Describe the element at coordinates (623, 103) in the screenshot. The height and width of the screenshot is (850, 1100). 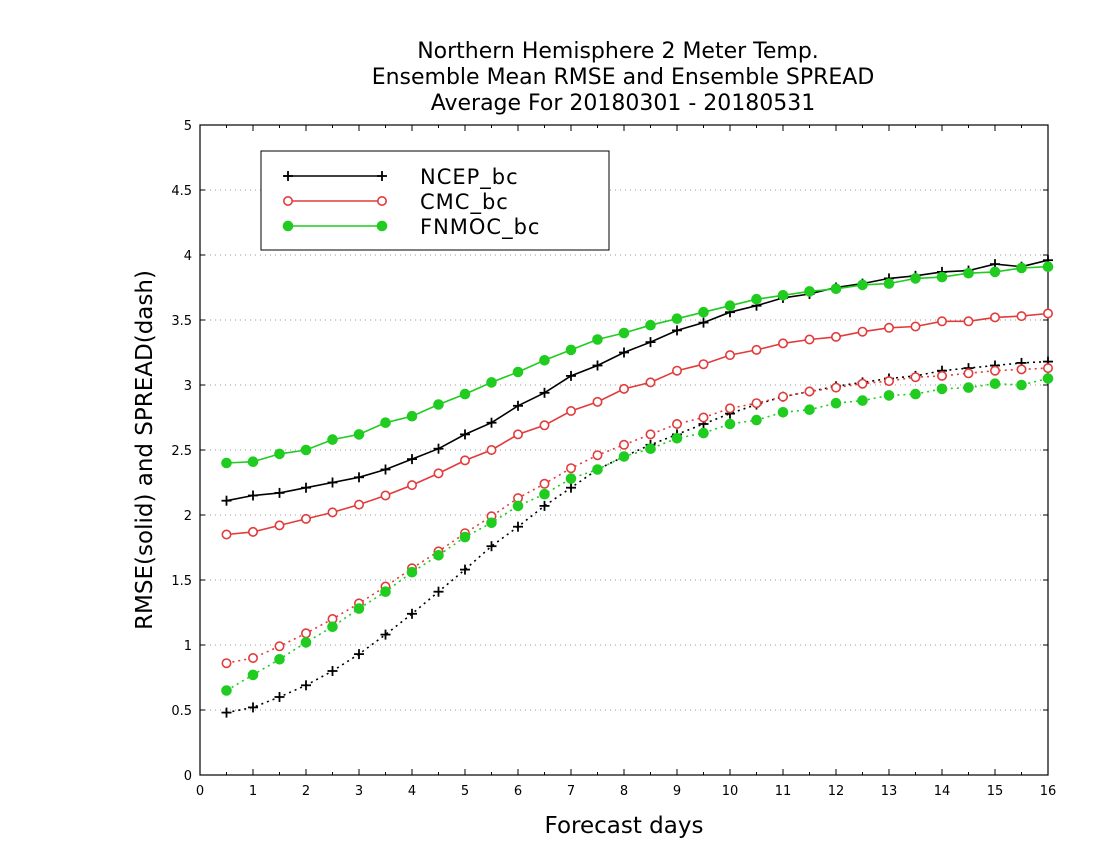
I see `chart-title-line-3: Average For 20180301 - 20180531` at that location.